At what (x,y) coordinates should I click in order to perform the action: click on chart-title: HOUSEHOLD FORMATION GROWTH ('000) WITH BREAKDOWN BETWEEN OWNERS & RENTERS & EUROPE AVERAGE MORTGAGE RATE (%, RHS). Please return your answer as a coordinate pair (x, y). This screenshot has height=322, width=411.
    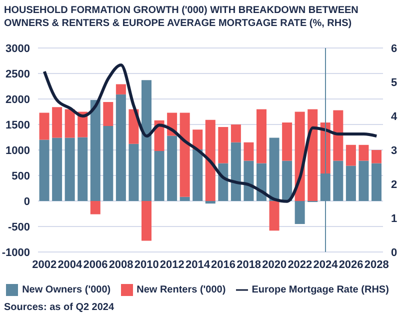
    Looking at the image, I should click on (182, 17).